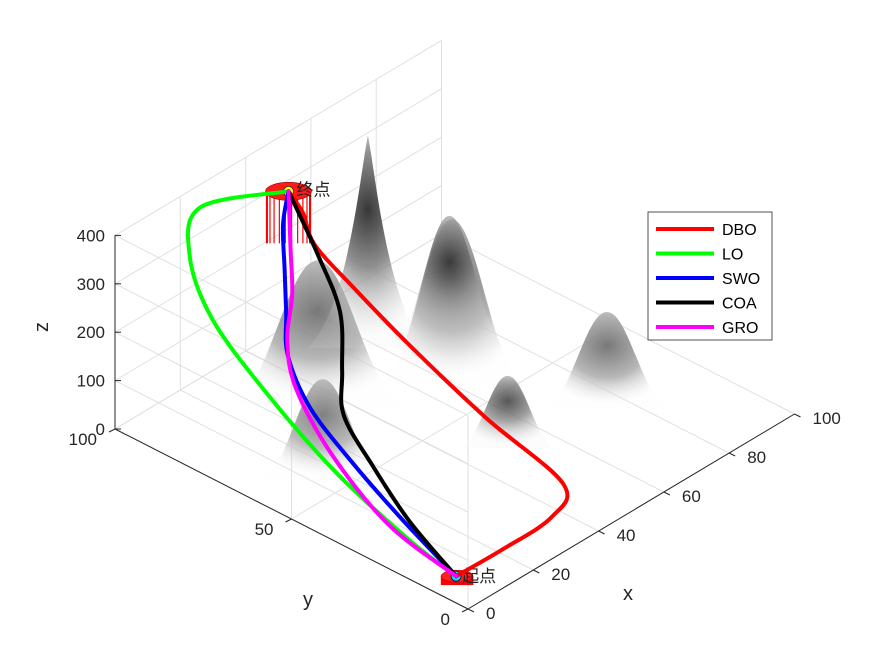 Image resolution: width=875 pixels, height=656 pixels. I want to click on y-axis-label: y, so click(308, 600).